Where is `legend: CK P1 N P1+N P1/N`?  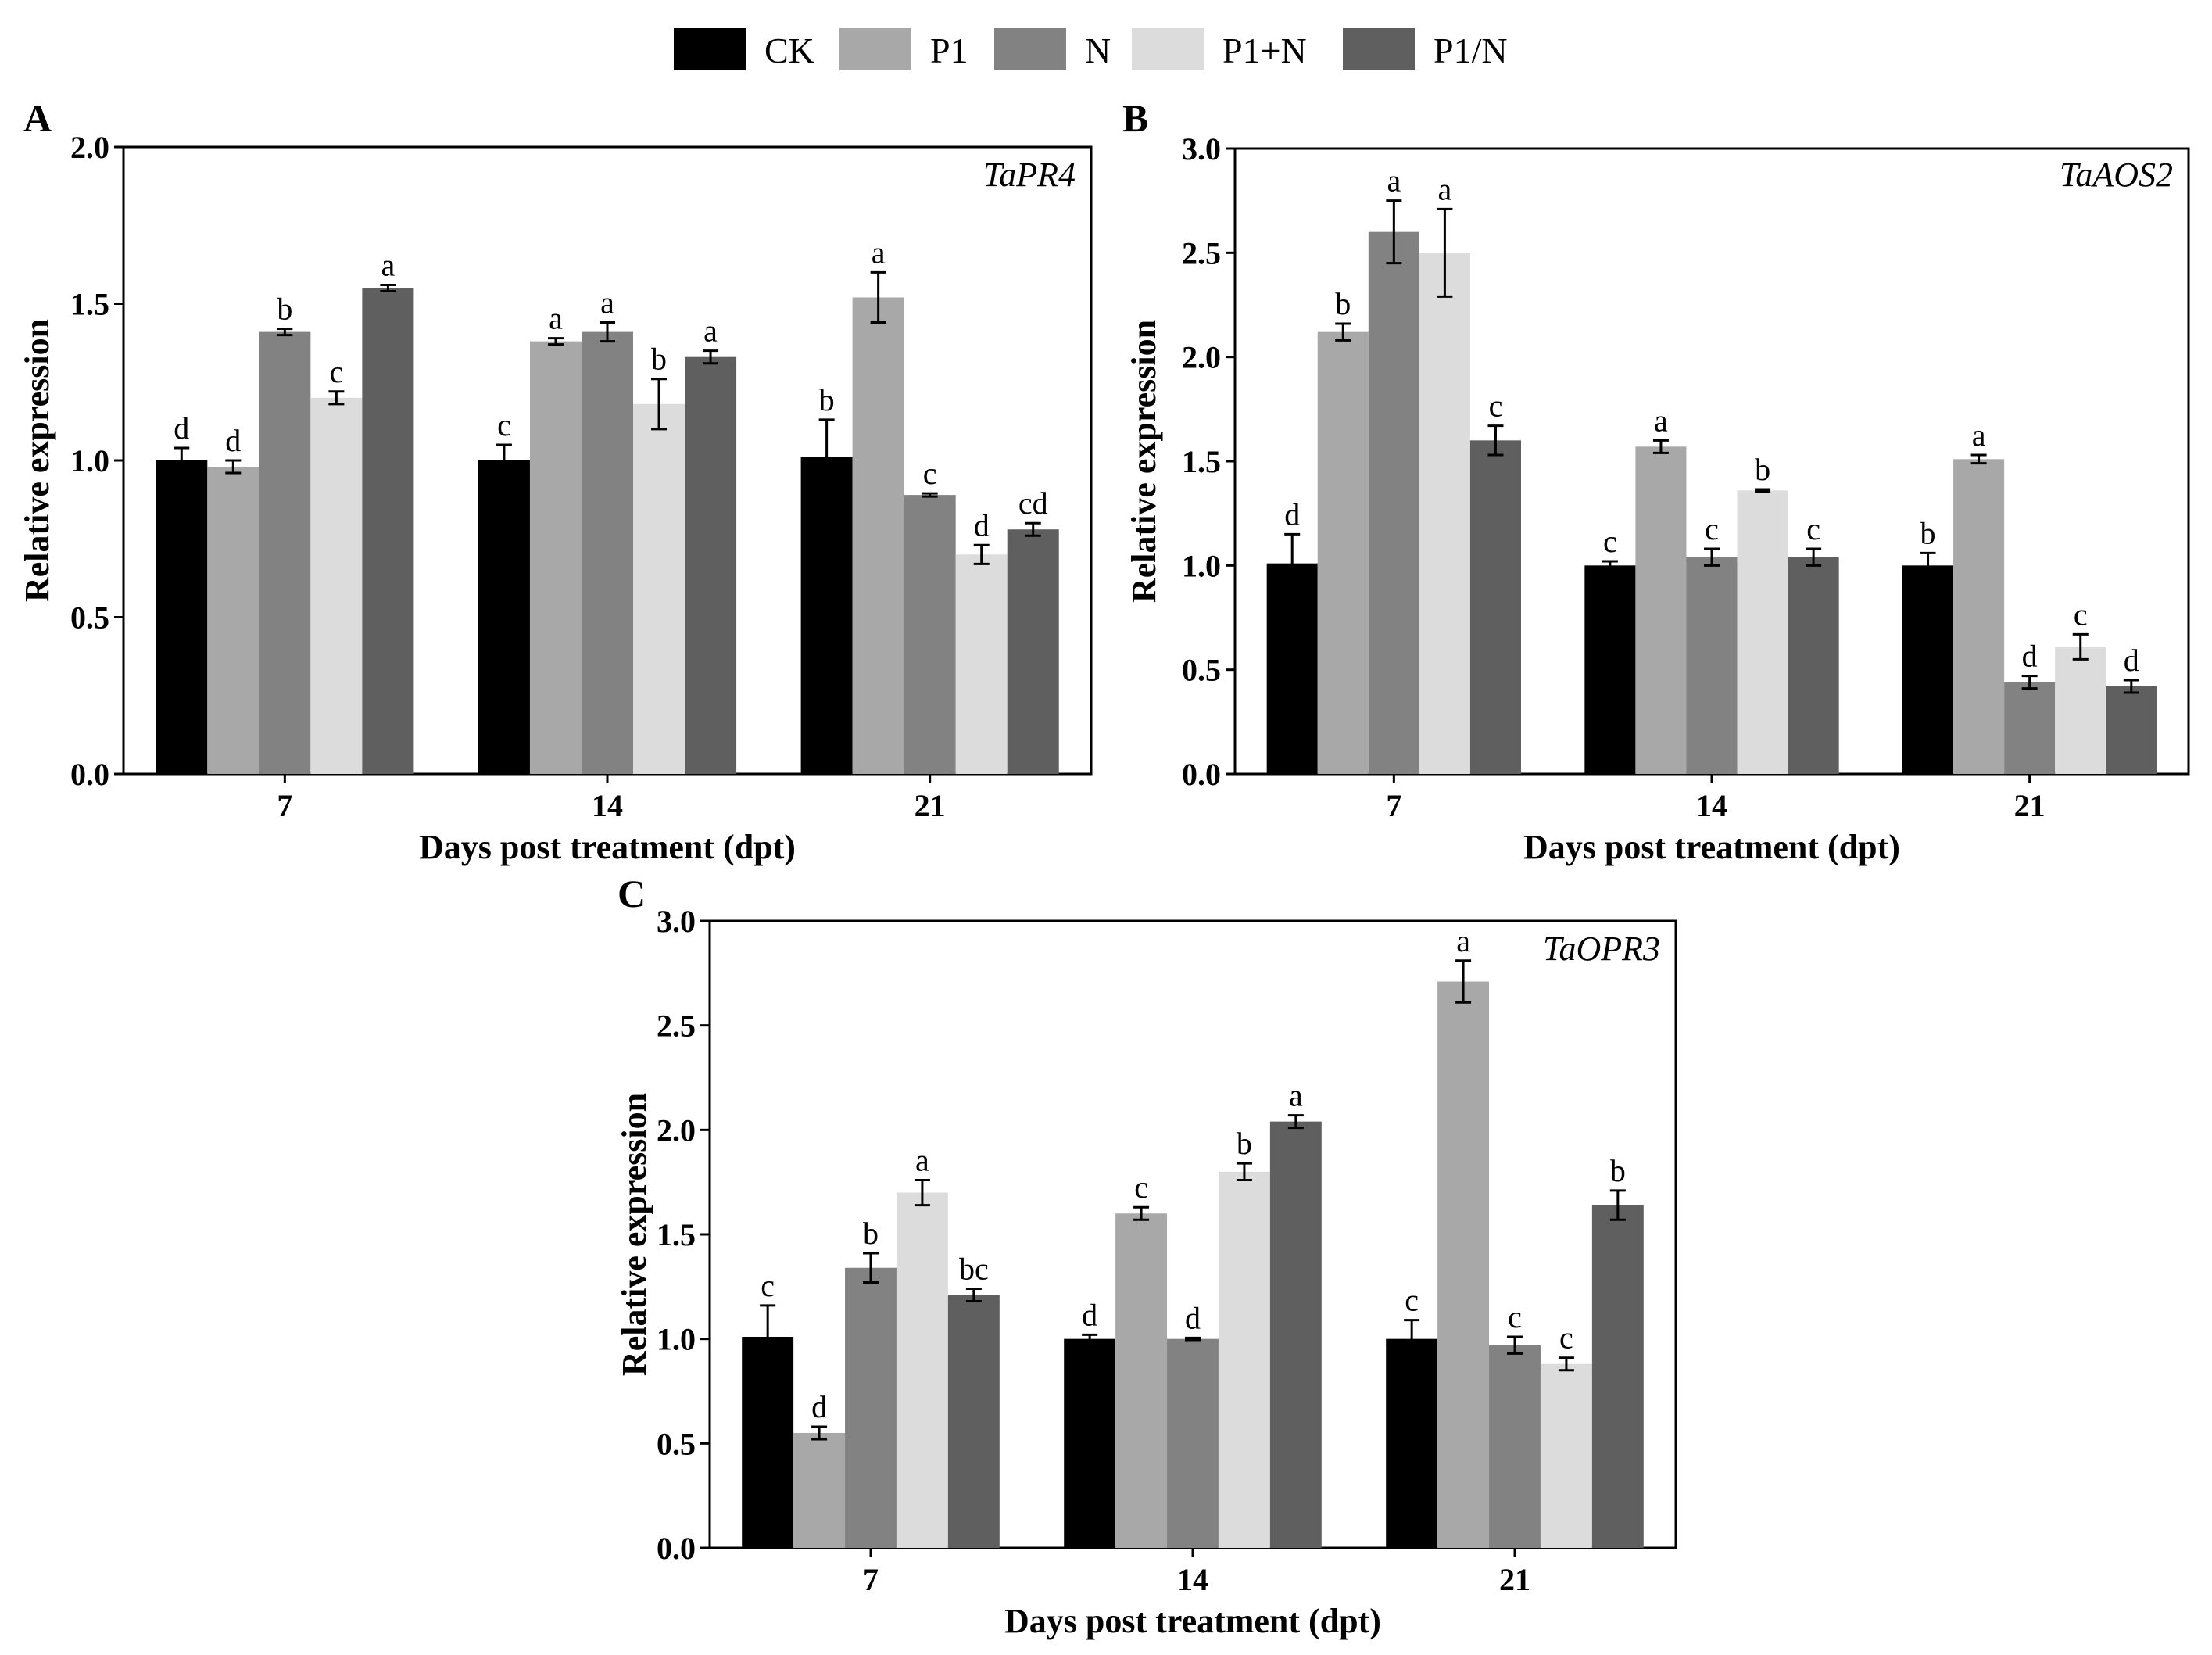 legend: CK P1 N P1+N P1/N is located at coordinates (1091, 49).